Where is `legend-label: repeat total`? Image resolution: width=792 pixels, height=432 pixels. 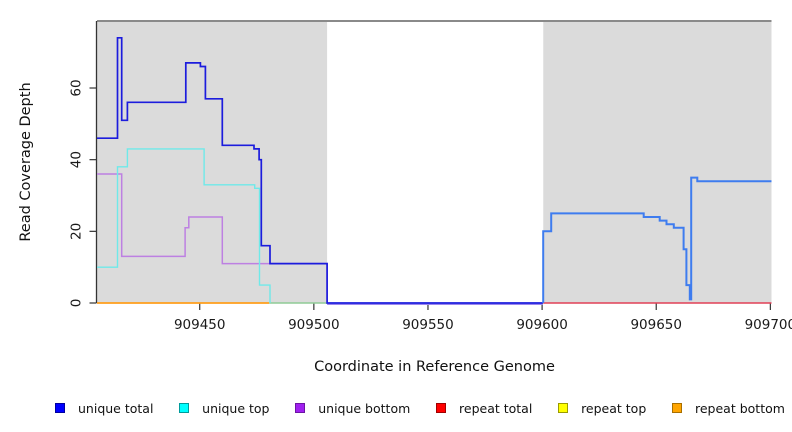 legend-label: repeat total is located at coordinates (496, 408).